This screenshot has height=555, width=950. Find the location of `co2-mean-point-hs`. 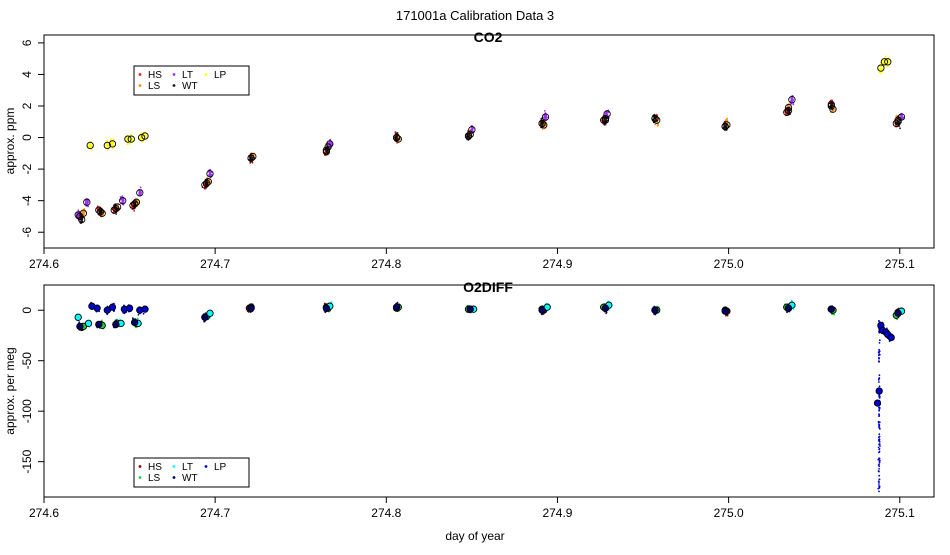

co2-mean-point-hs is located at coordinates (787, 112).